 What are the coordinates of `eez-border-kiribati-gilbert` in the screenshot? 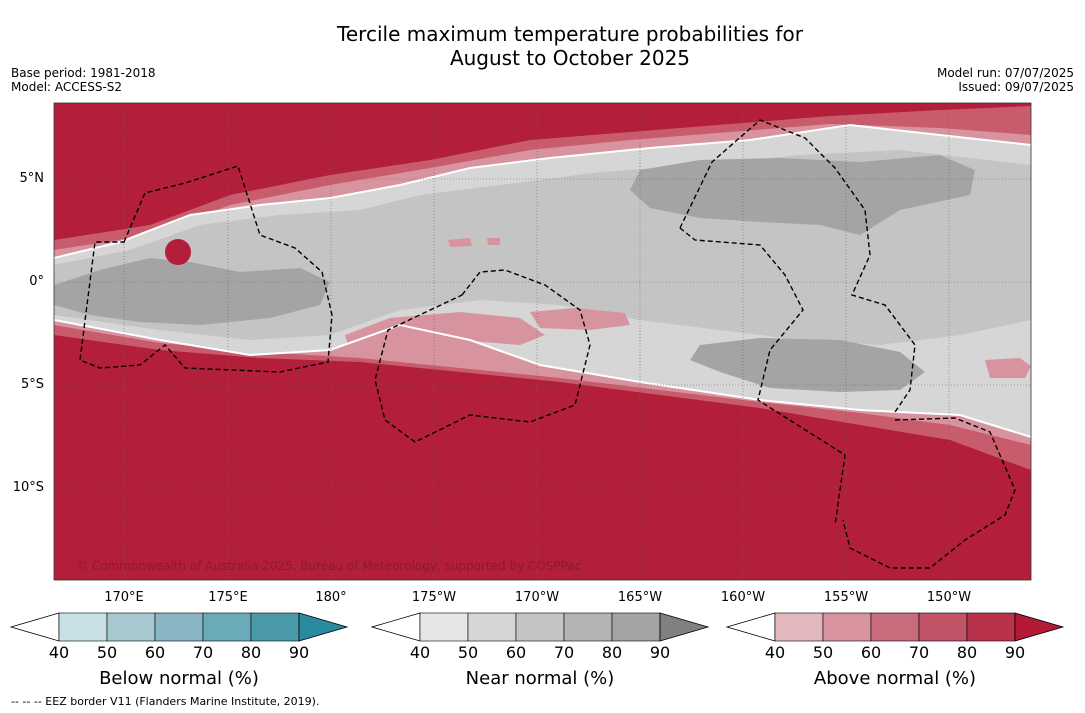 It's located at (206, 269).